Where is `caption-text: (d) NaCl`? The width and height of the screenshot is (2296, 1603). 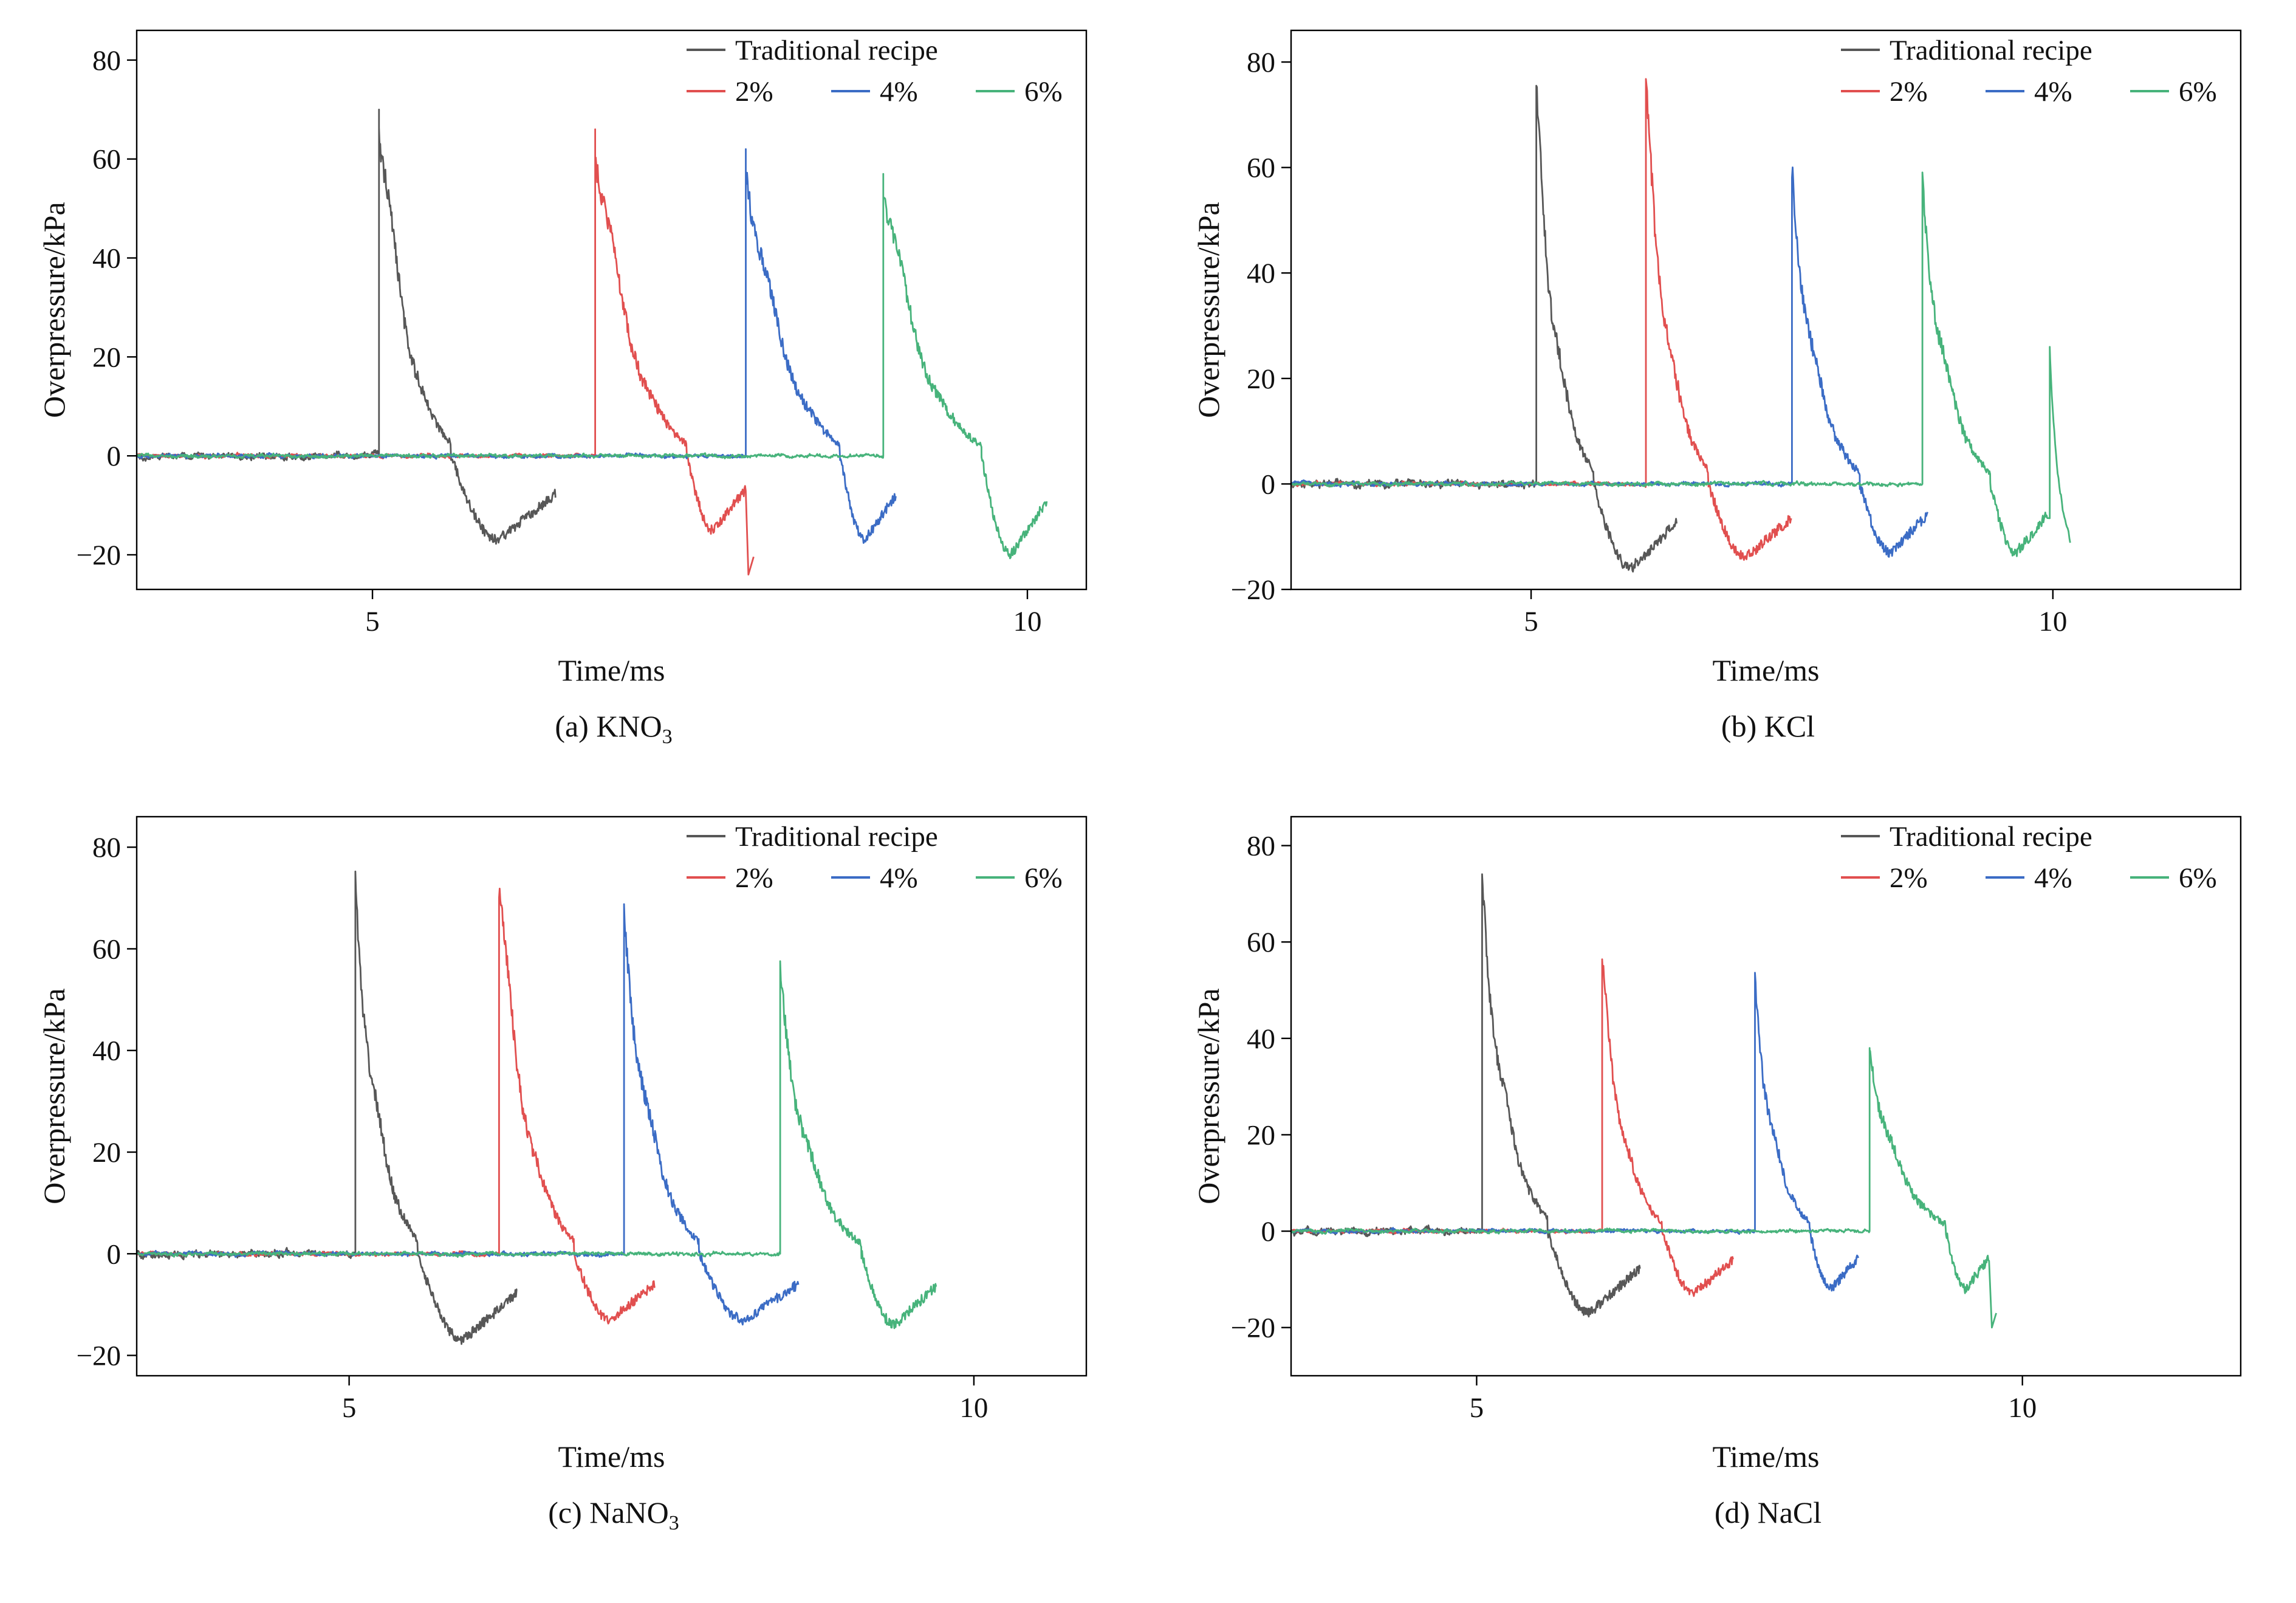
caption-text: (d) NaCl is located at coordinates (1768, 1512).